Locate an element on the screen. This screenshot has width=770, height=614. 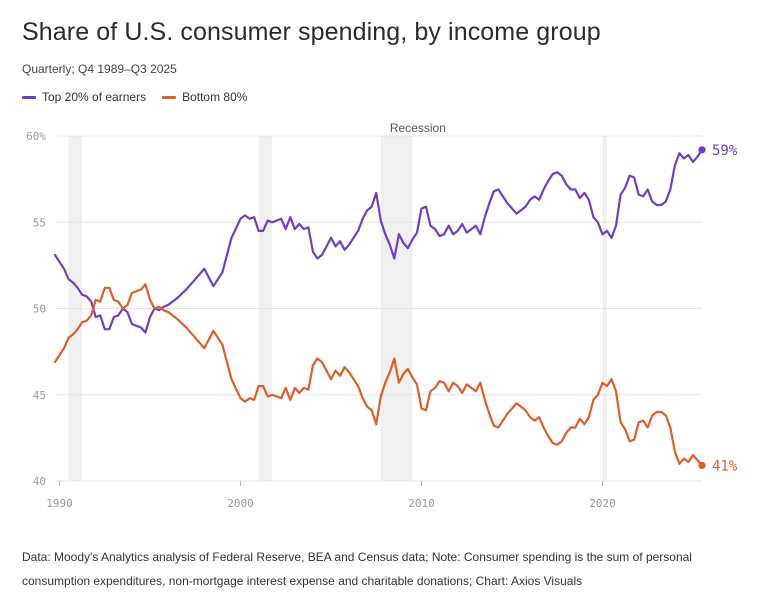
end-point-top20 is located at coordinates (702, 150).